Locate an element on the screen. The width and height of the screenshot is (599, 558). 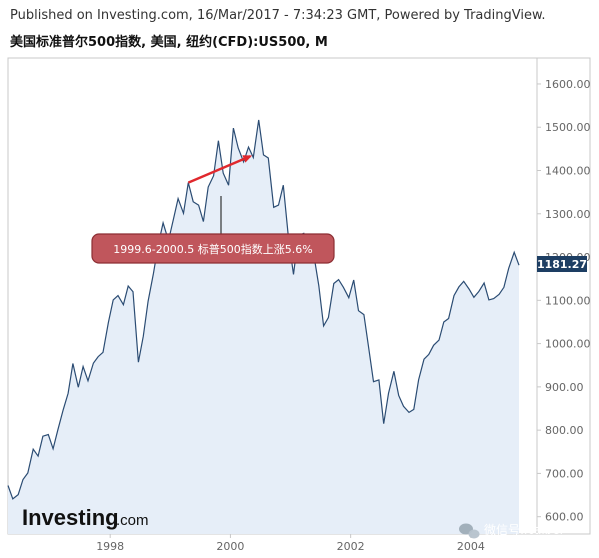
wechat-icon is located at coordinates (469, 531).